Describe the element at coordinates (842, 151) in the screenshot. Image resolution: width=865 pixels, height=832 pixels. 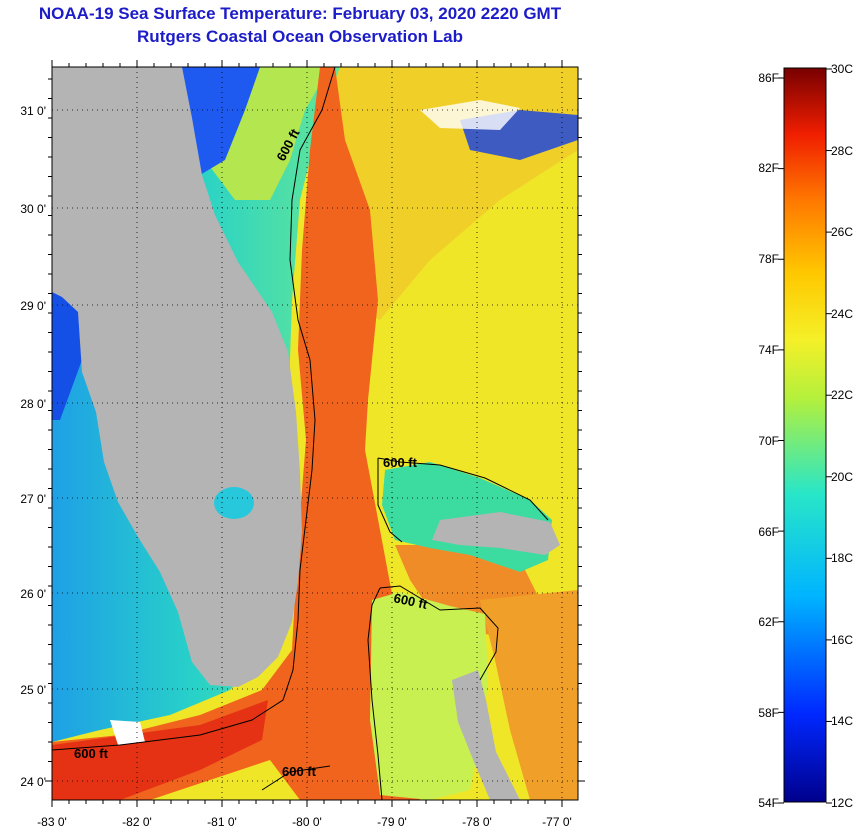
I see `colorbar-c-label: 28C` at that location.